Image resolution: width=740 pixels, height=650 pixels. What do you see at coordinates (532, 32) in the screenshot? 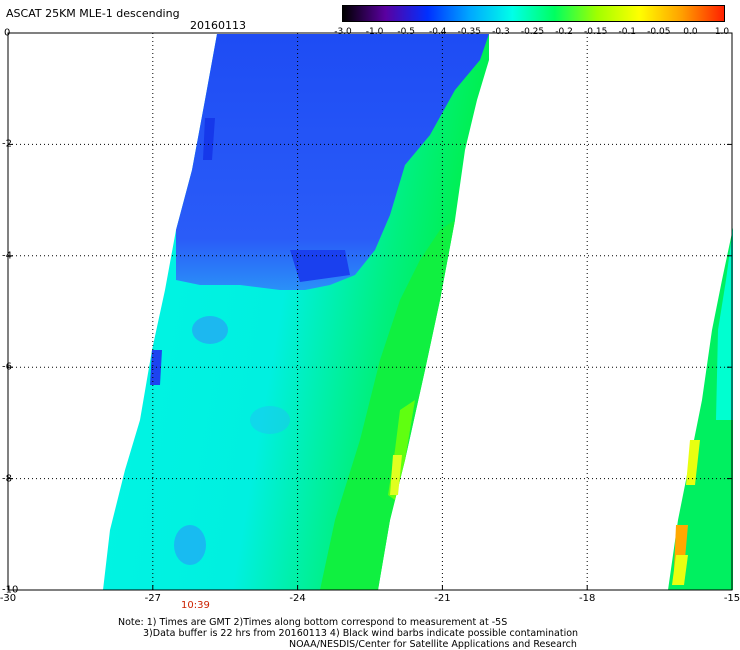
I see `colorbar-tick-label: -0.25` at bounding box center [532, 32].